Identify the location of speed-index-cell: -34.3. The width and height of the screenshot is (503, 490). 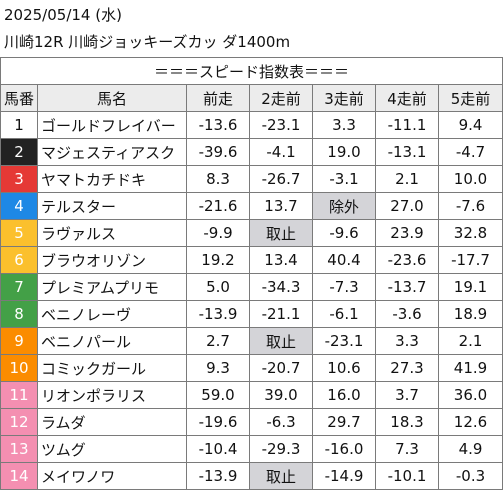
(281, 287).